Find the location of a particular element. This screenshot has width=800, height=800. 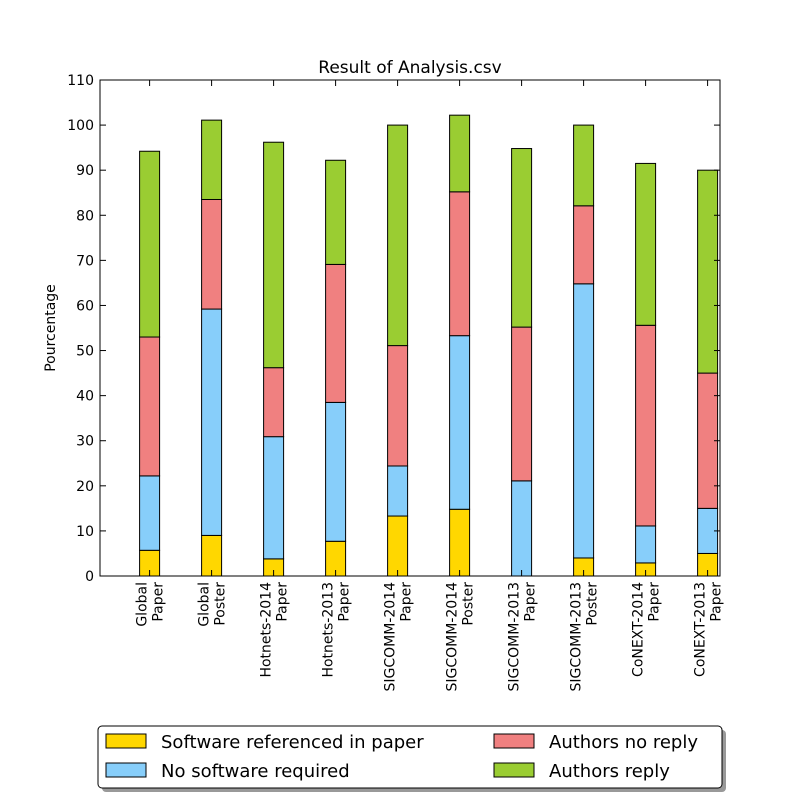

y-tick-label: 50 is located at coordinates (85, 352).